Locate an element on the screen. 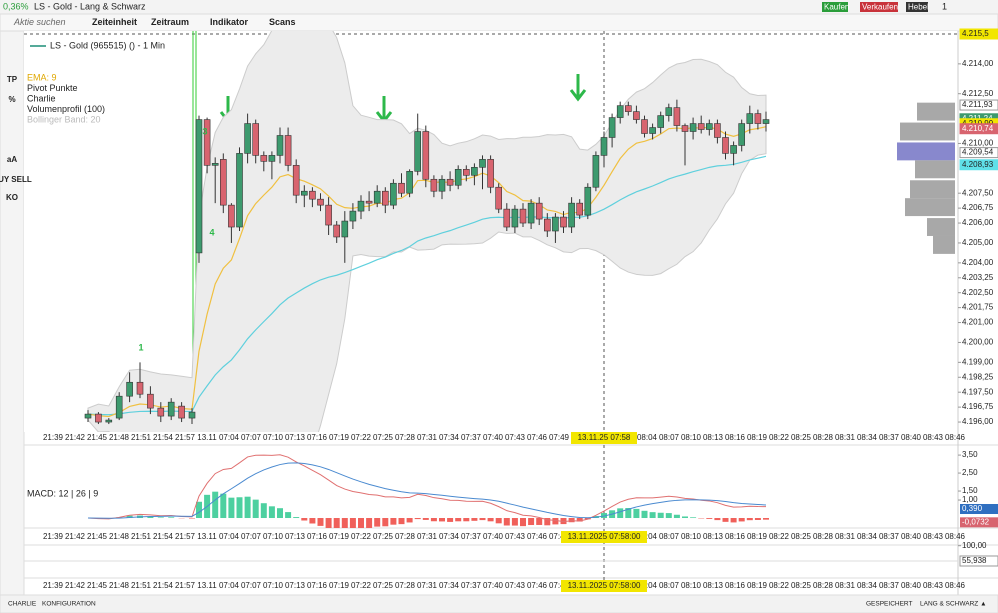 The image size is (998, 613). status: LANG & SCHWARZ ▲ is located at coordinates (953, 604).